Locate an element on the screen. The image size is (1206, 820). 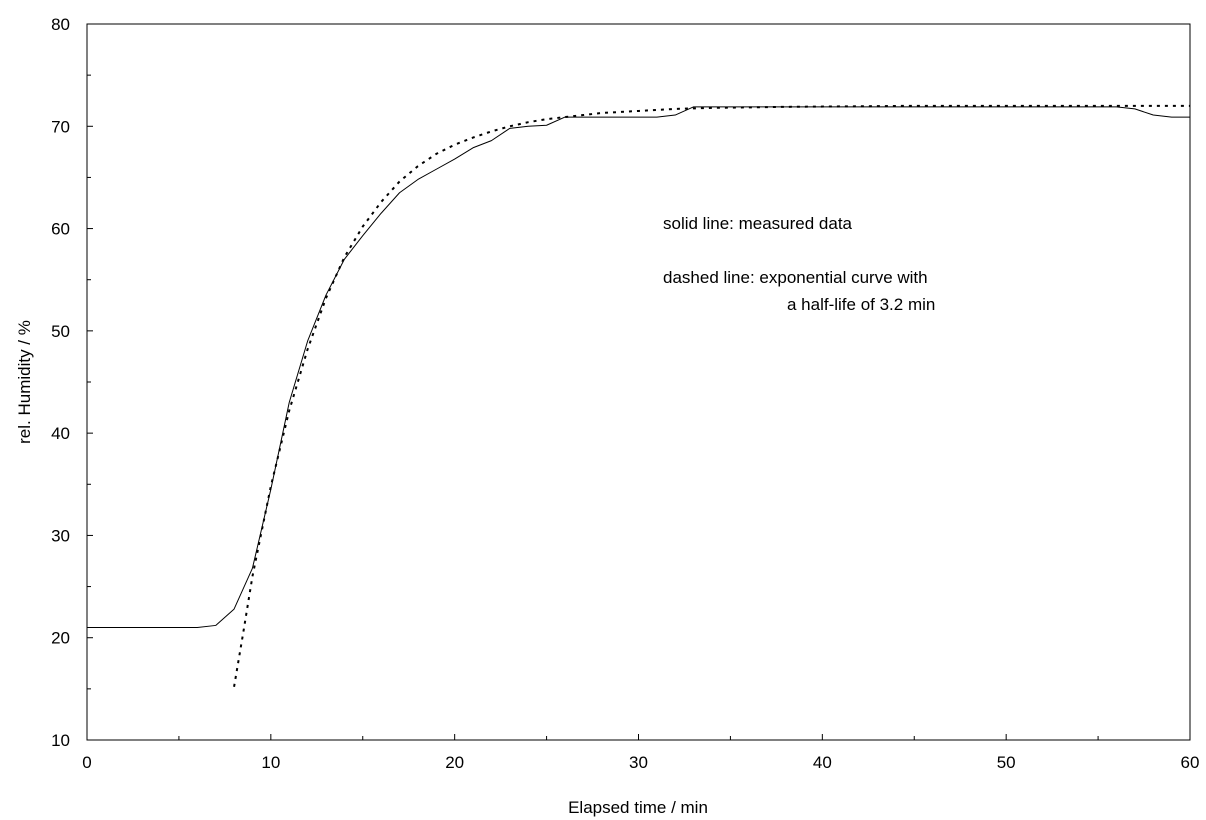
x-tick-label: 10 is located at coordinates (270, 762).